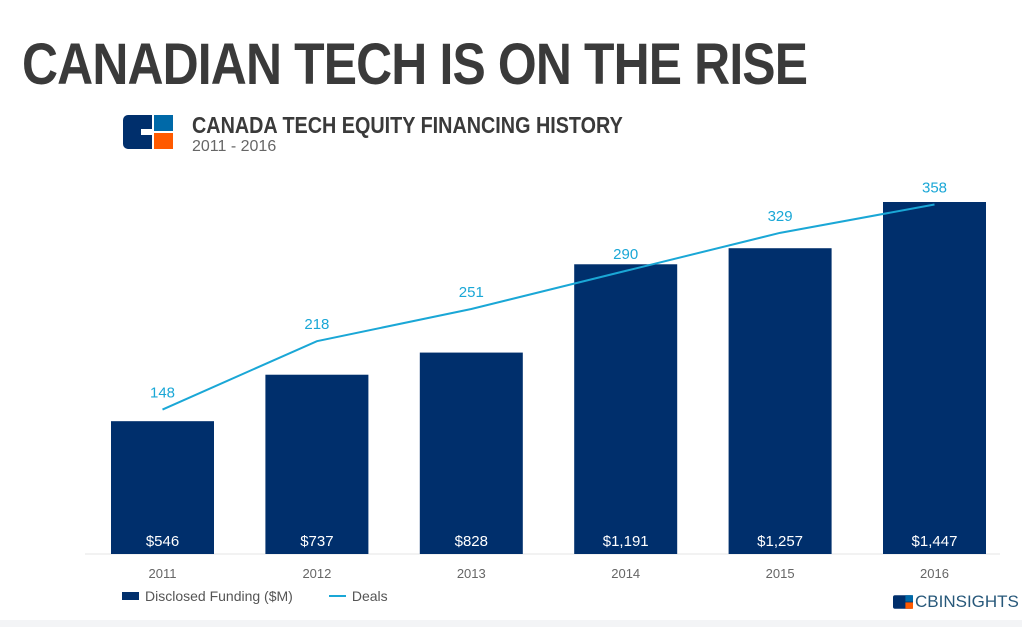 This screenshot has height=627, width=1022. Describe the element at coordinates (316, 541) in the screenshot. I see `bar-label-2012: $737` at that location.